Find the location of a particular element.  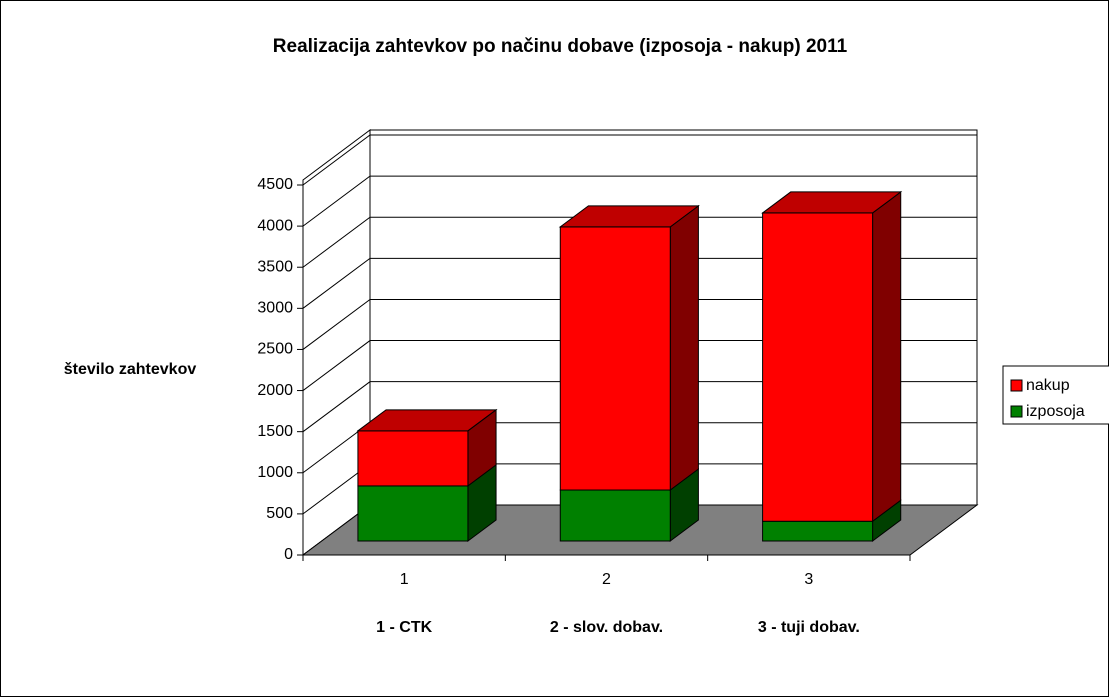

y-tick-label: 1500 is located at coordinates (275, 431).